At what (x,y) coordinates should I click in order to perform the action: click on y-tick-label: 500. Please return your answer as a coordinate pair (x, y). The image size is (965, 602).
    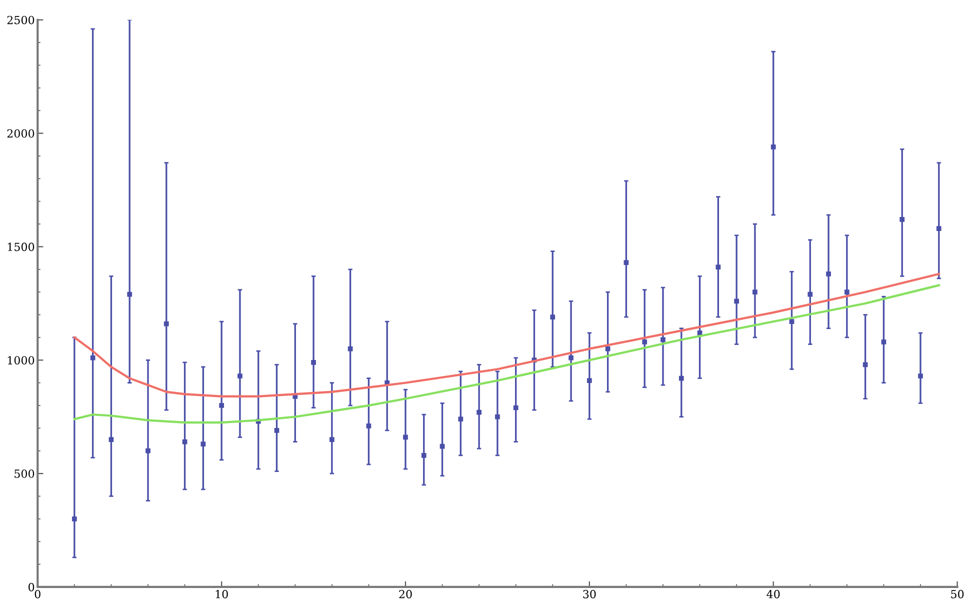
    Looking at the image, I should click on (24, 474).